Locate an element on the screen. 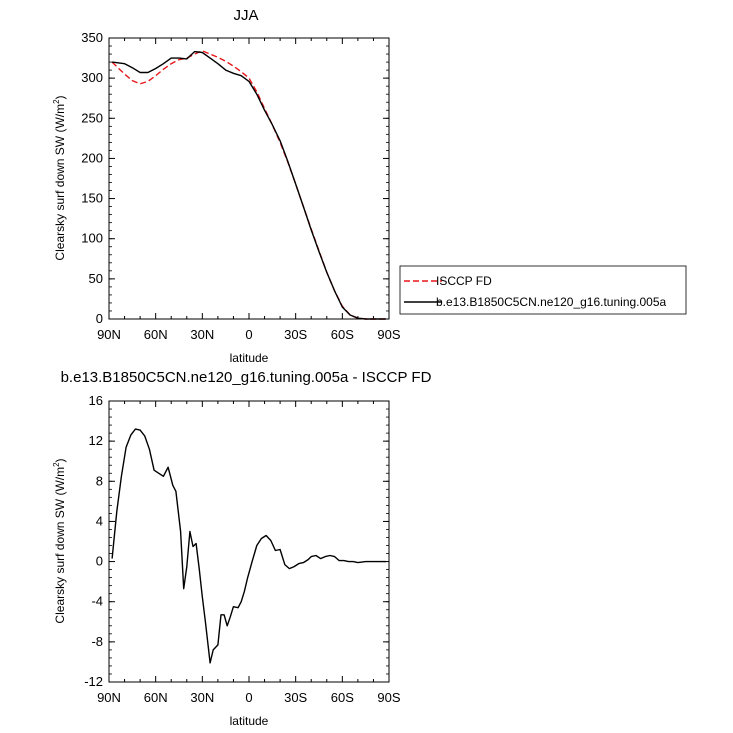  y-tick-label: 50 is located at coordinates (96, 278).